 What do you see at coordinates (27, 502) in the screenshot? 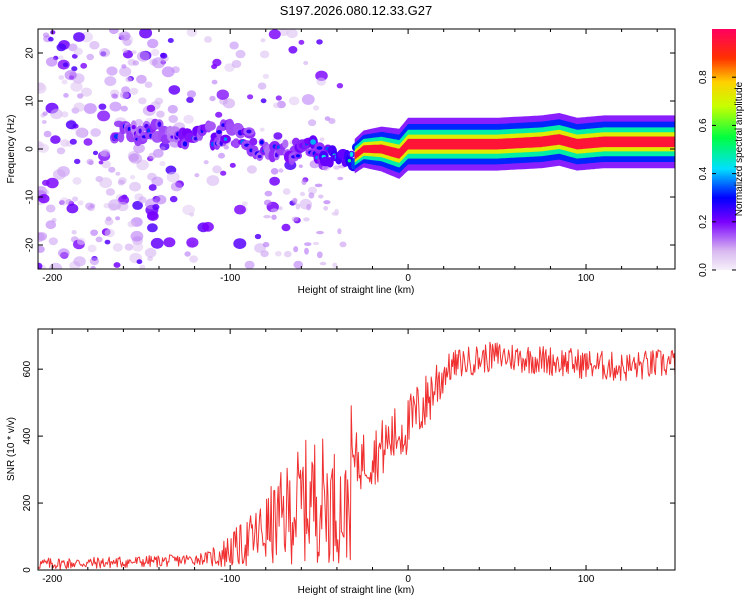
I see `y-tick-label: 200` at bounding box center [27, 502].